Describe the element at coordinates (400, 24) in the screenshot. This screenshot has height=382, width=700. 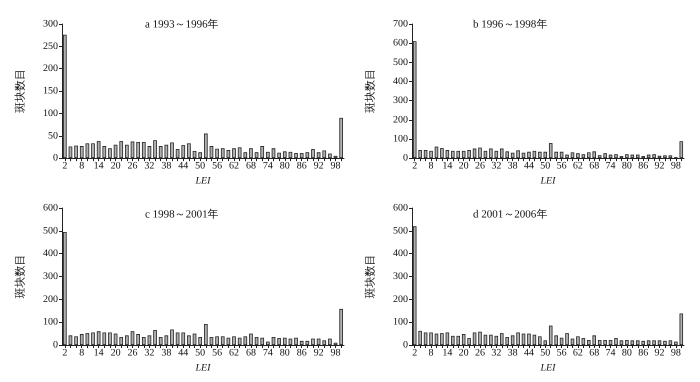
I see `y-tick-label: 700` at that location.